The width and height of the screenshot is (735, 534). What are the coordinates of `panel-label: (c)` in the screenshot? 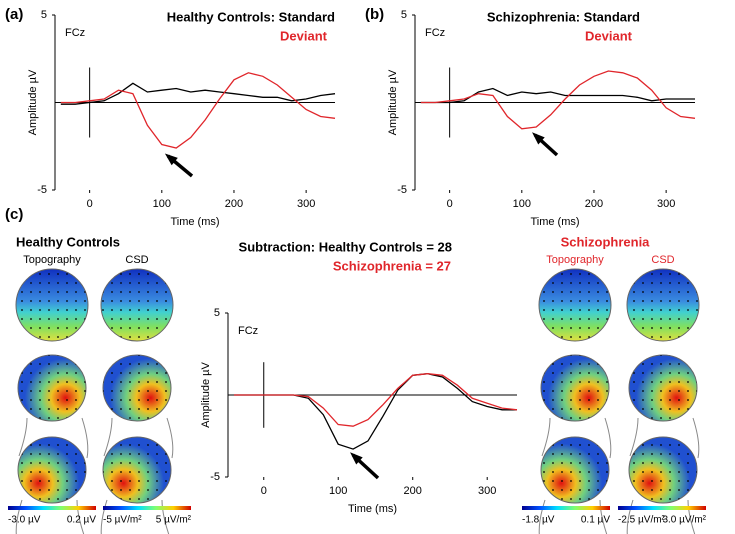 It's located at (14, 214).